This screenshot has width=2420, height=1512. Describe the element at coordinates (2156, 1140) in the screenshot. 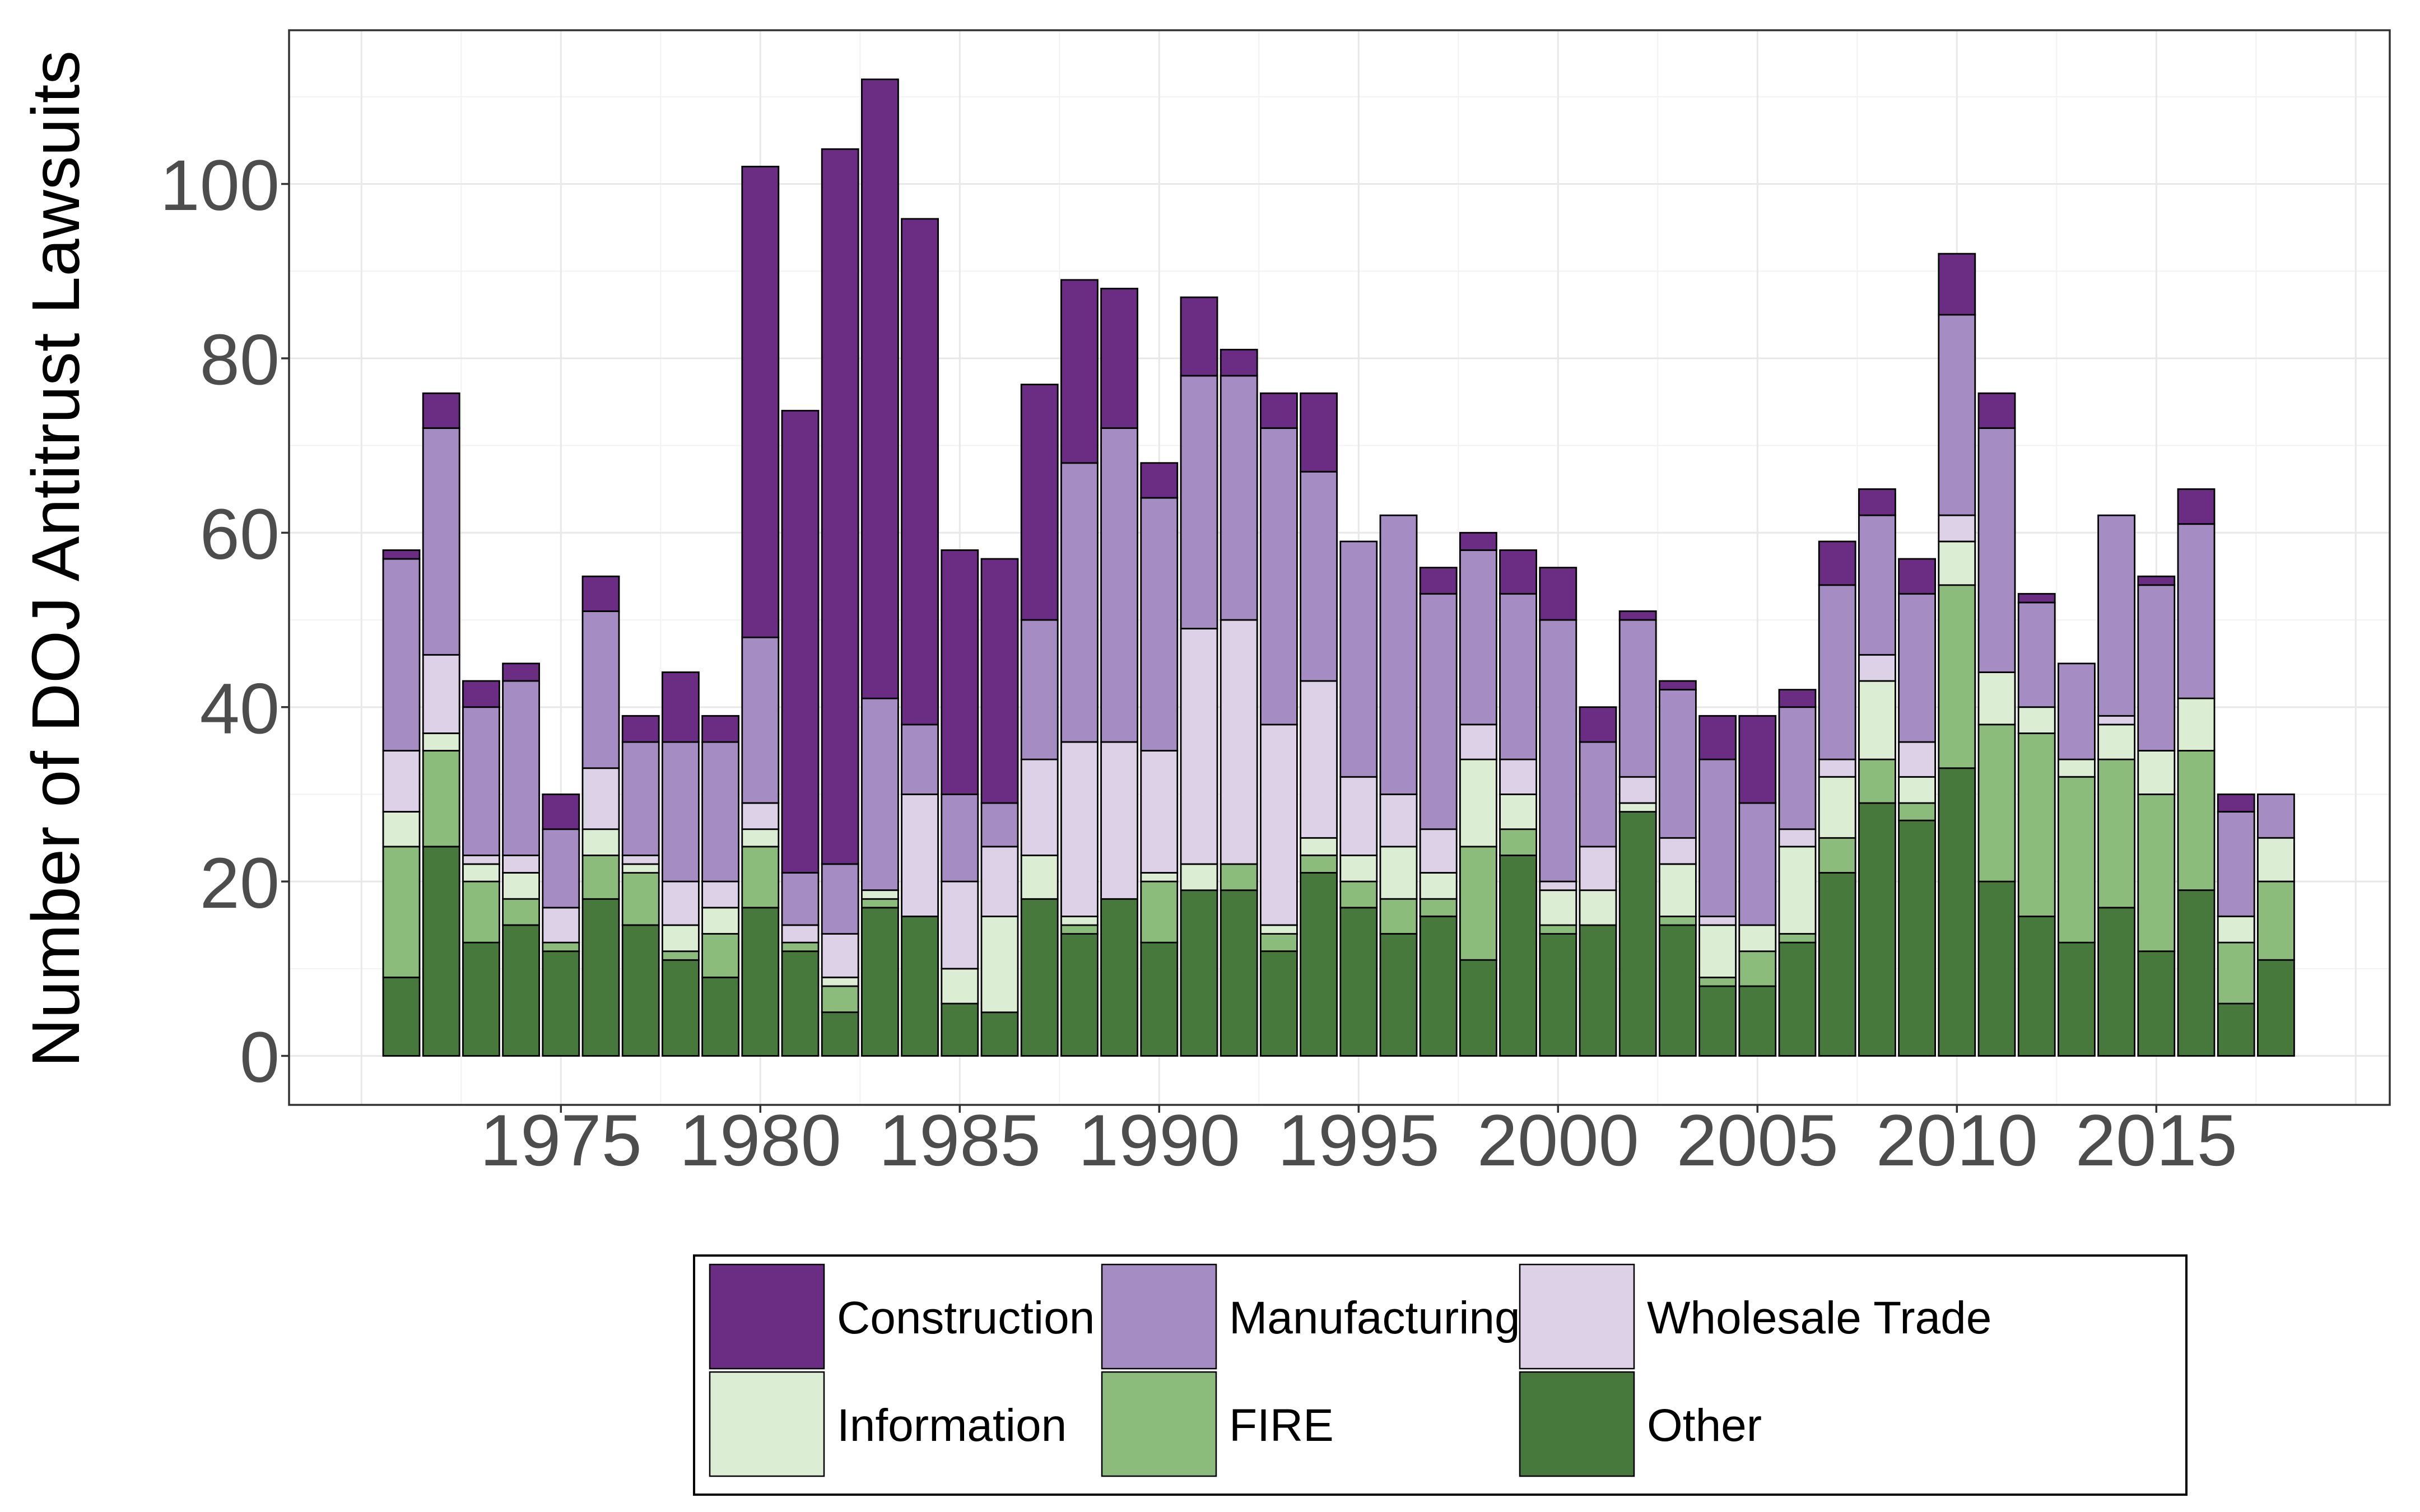

I see `svg-text: 2015` at that location.